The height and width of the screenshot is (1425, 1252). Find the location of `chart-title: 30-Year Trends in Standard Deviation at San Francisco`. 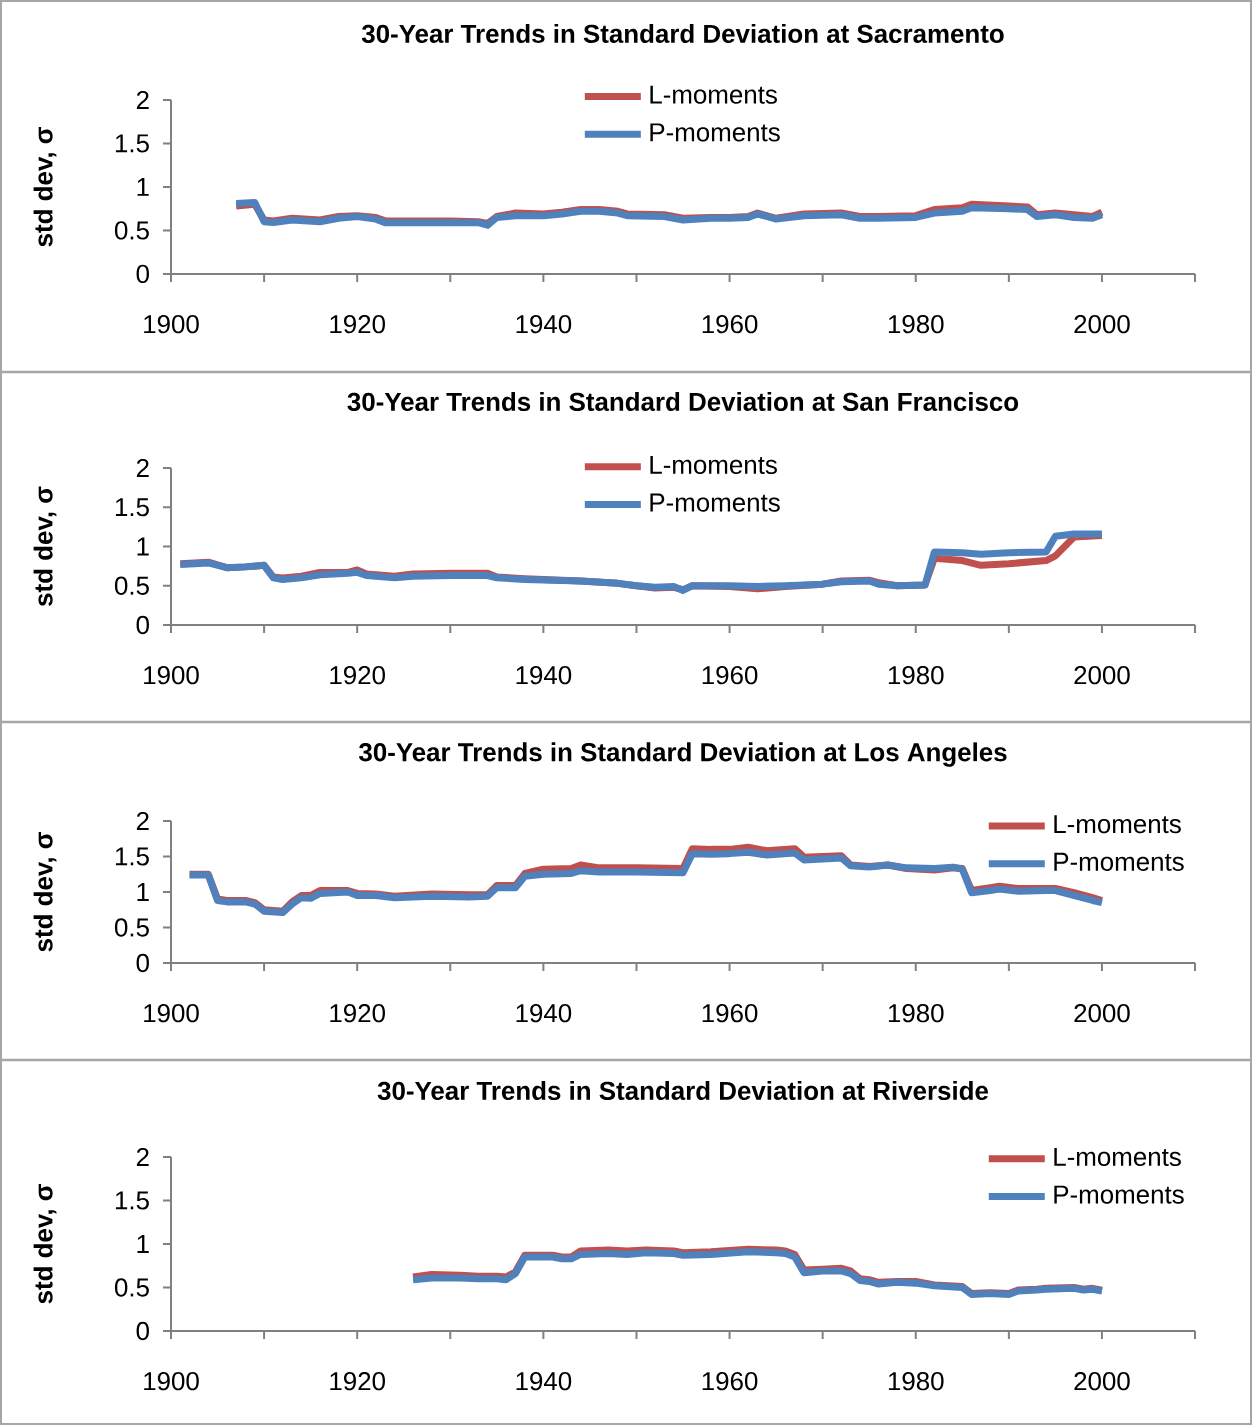

chart-title: 30-Year Trends in Standard Deviation at San Francisco is located at coordinates (683, 401).